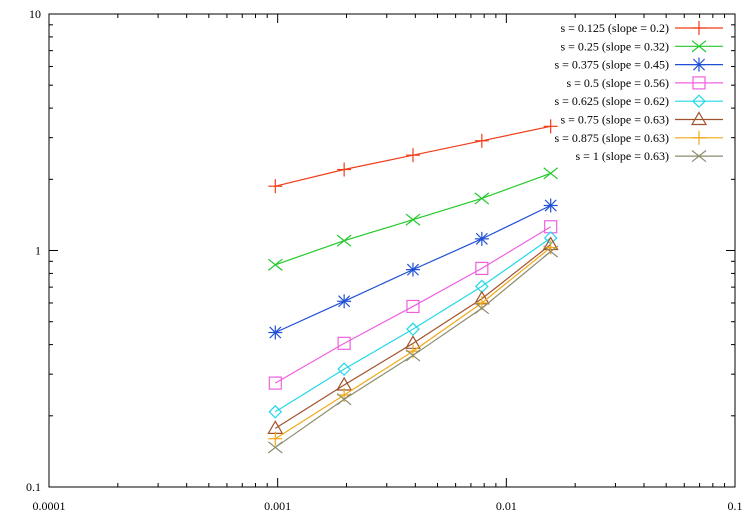  Describe the element at coordinates (506, 506) in the screenshot. I see `x-tick-label: 0.01` at that location.